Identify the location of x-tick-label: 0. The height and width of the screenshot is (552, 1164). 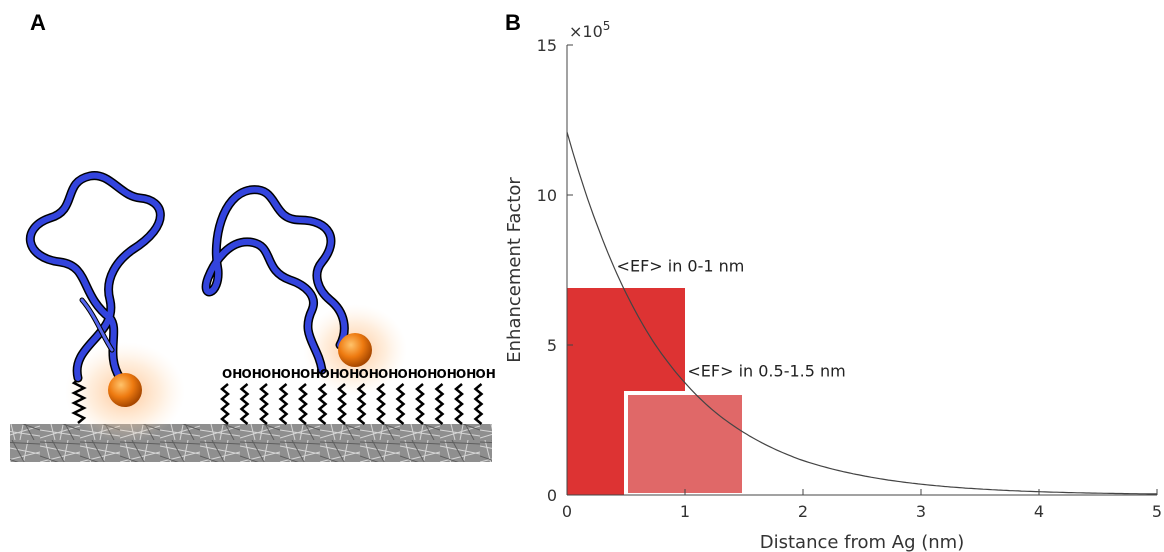
(567, 511).